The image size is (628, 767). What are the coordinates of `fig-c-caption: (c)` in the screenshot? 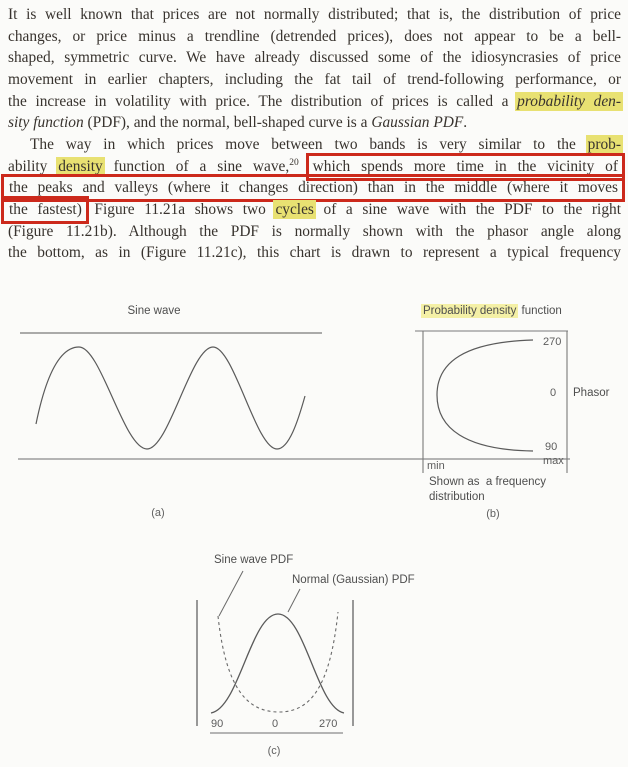 It's located at (274, 751).